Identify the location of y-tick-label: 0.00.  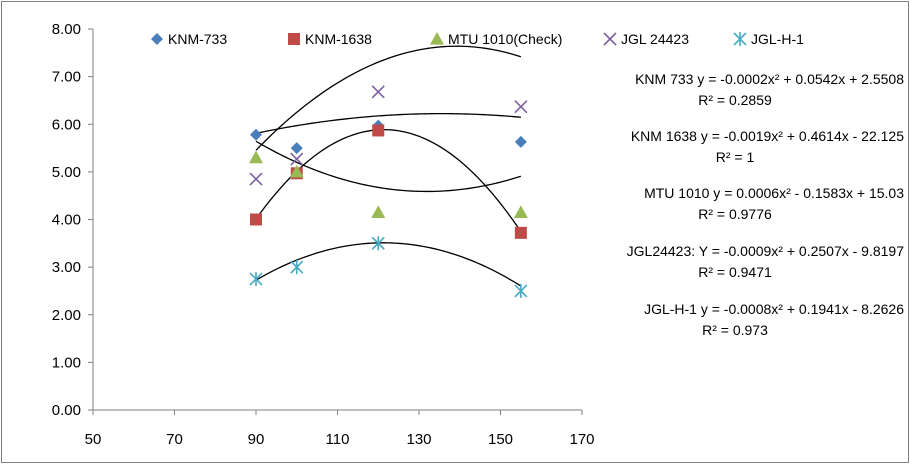
(66, 410).